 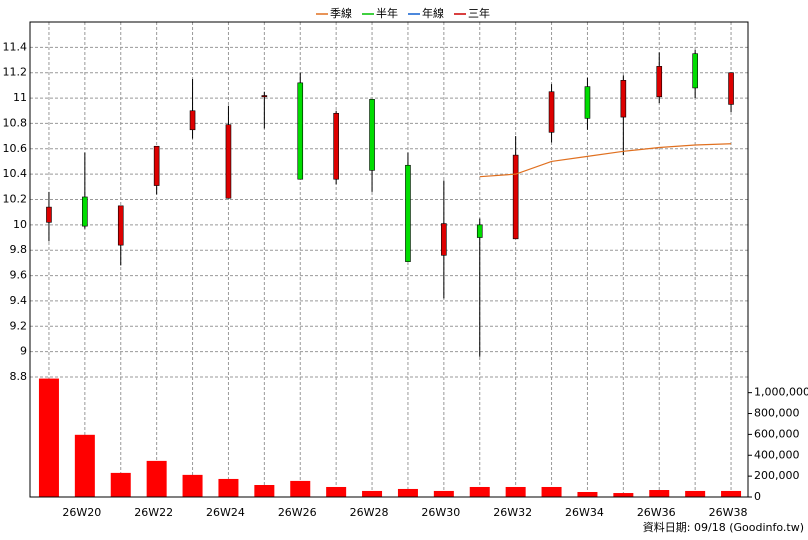 What do you see at coordinates (433, 13) in the screenshot?
I see `legend-label: 年線` at bounding box center [433, 13].